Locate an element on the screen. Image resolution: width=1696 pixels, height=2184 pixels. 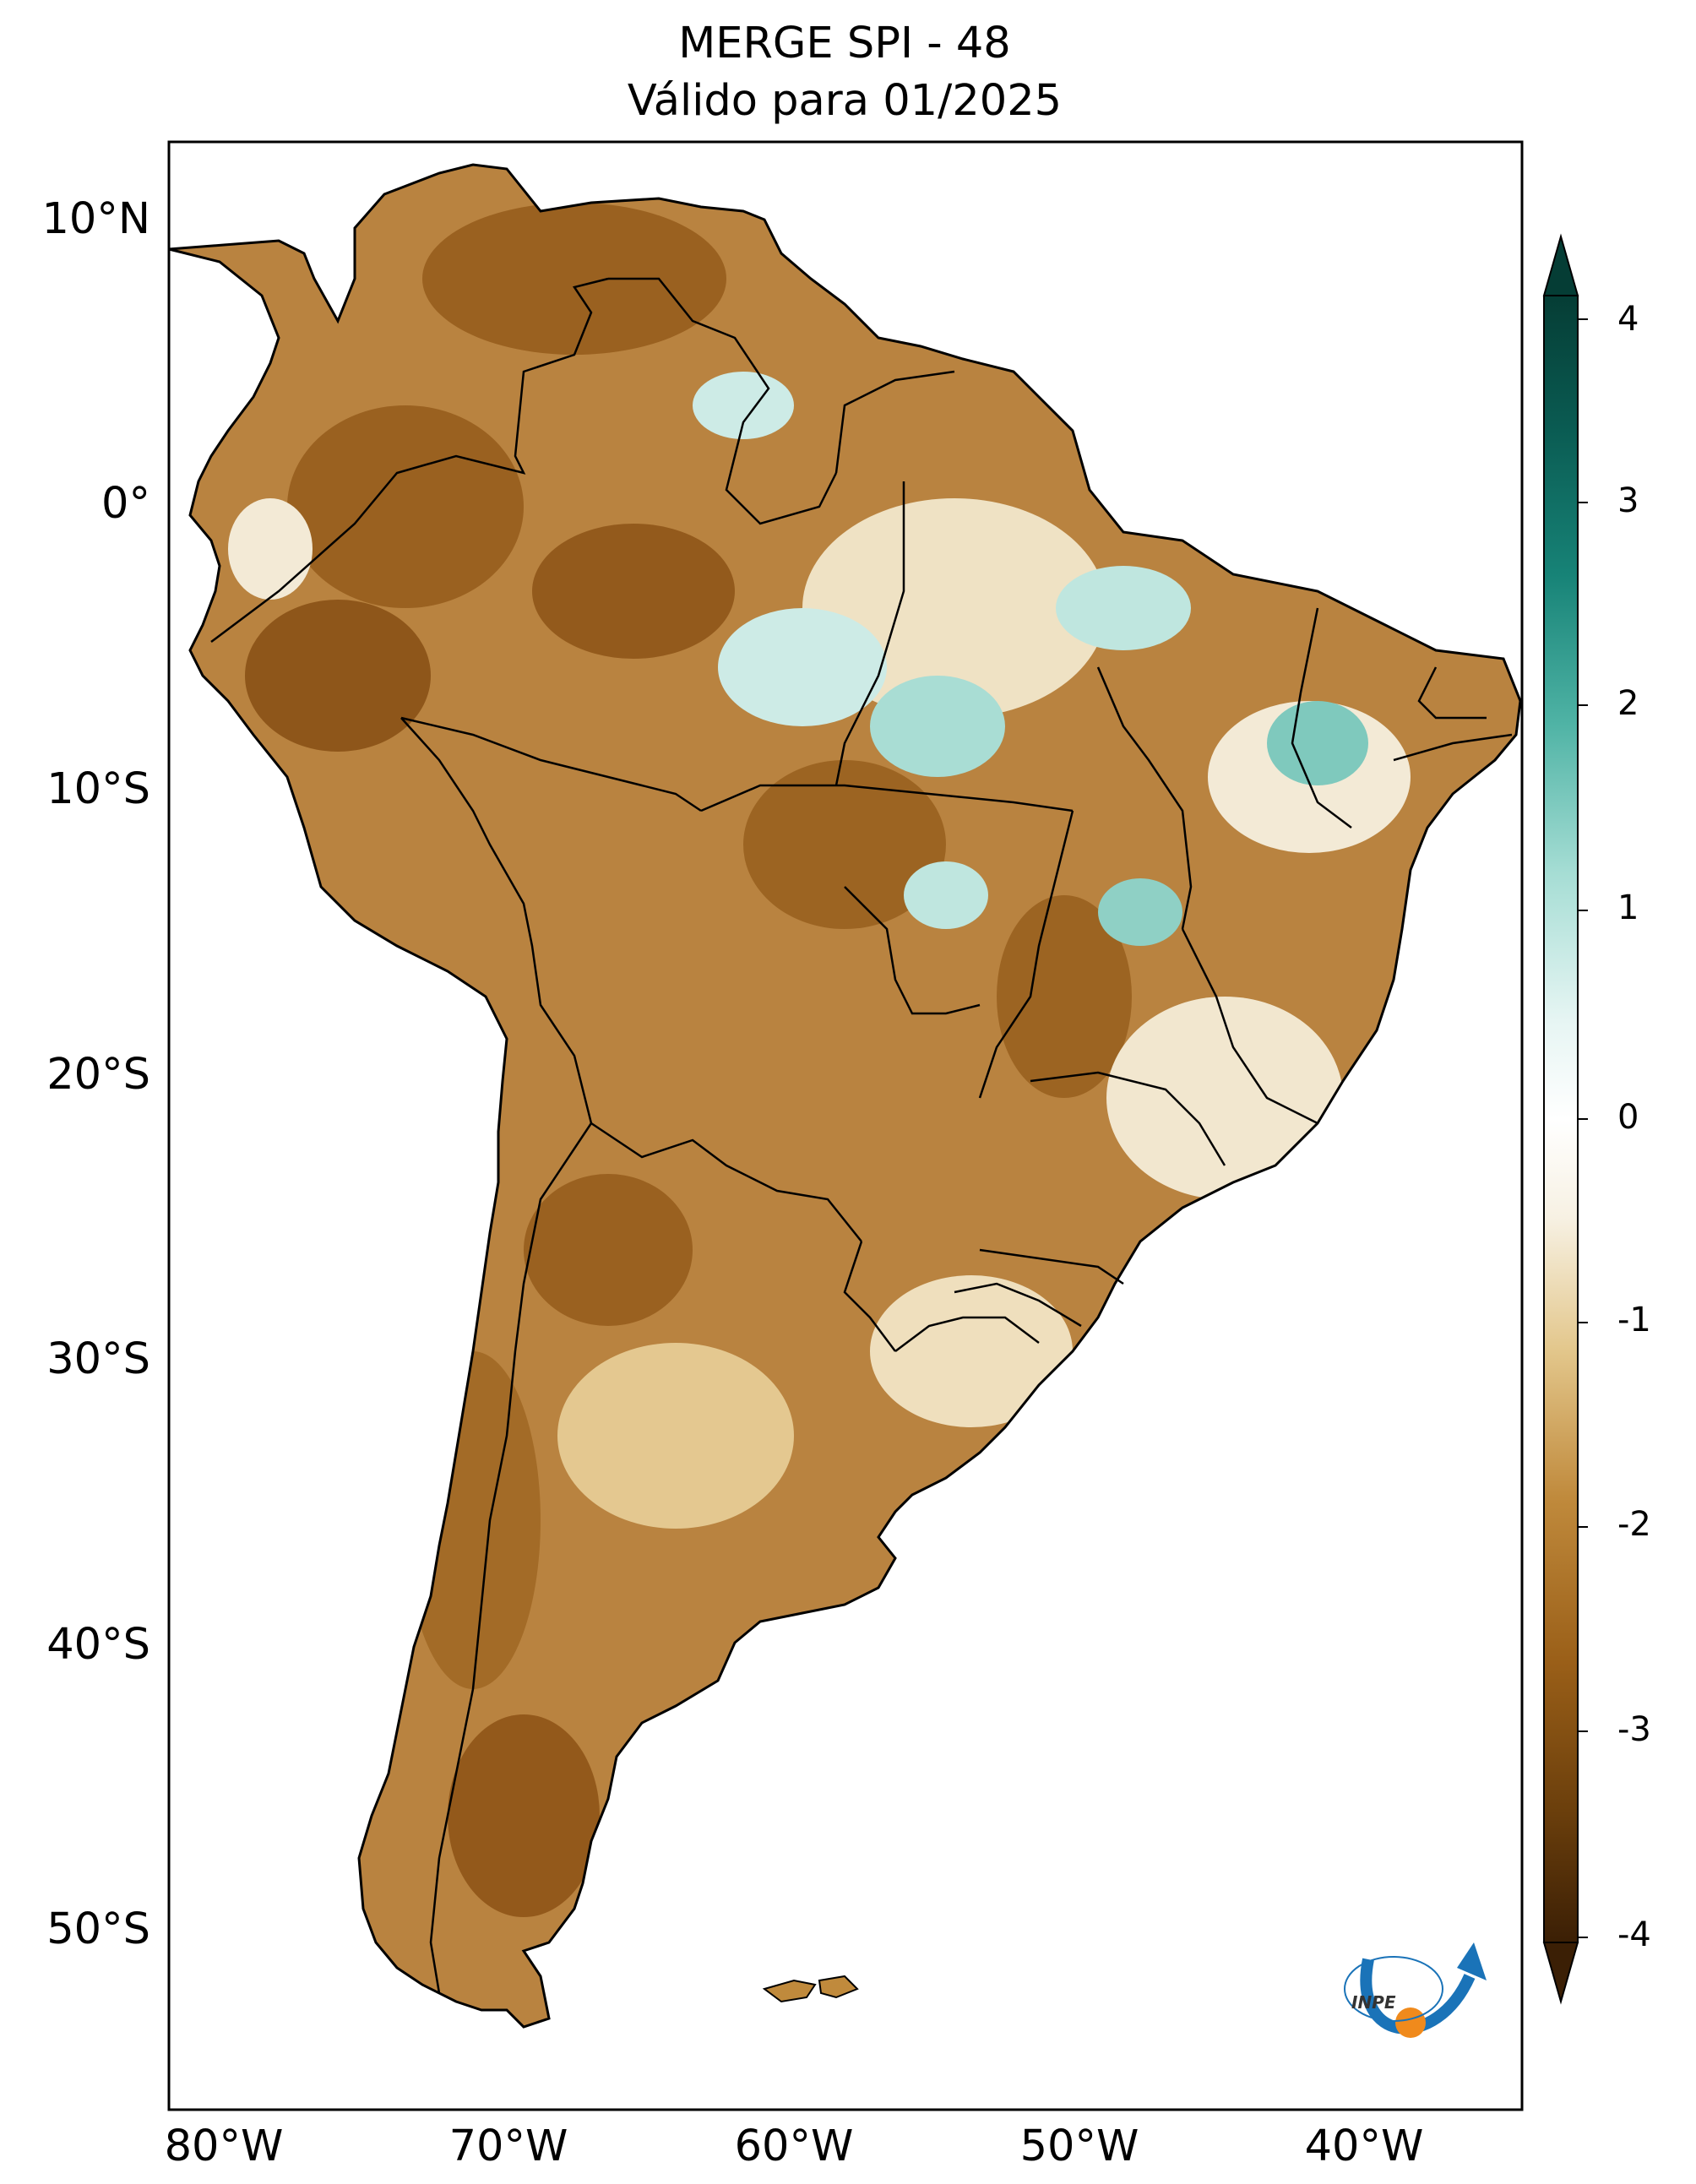
lat-label-30s: 30°S is located at coordinates (98, 1359).